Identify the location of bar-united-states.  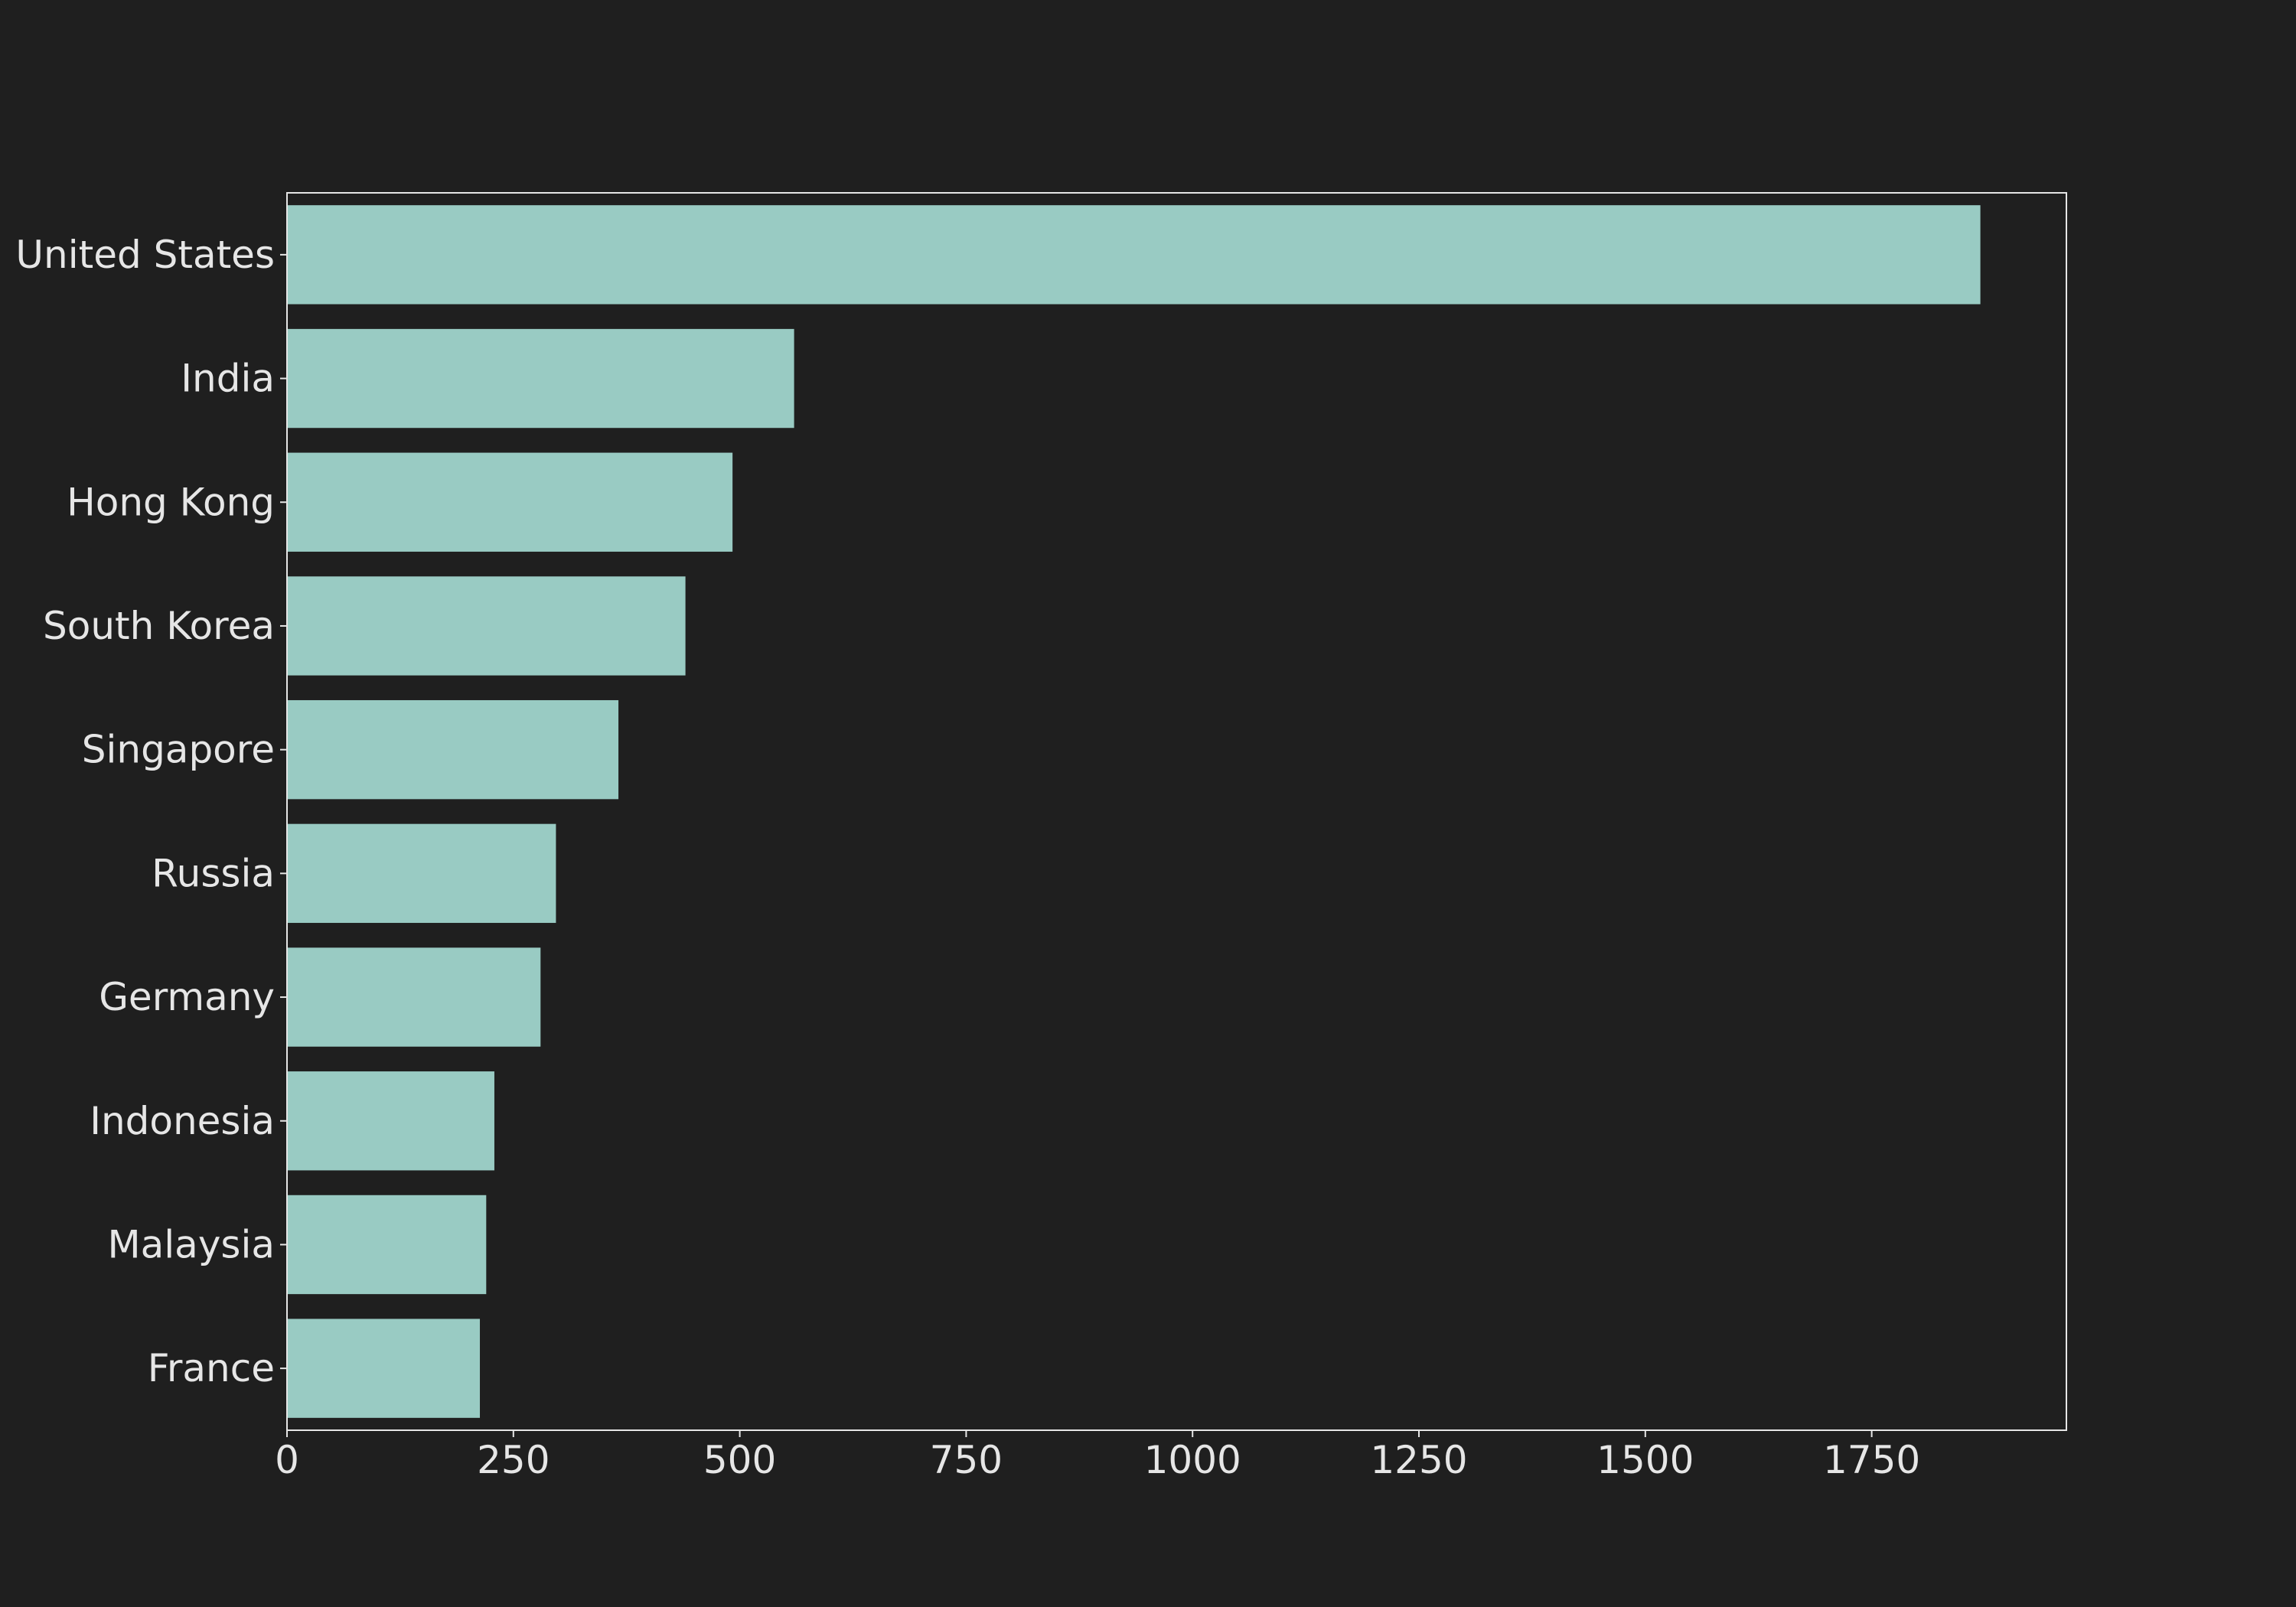
(1134, 255).